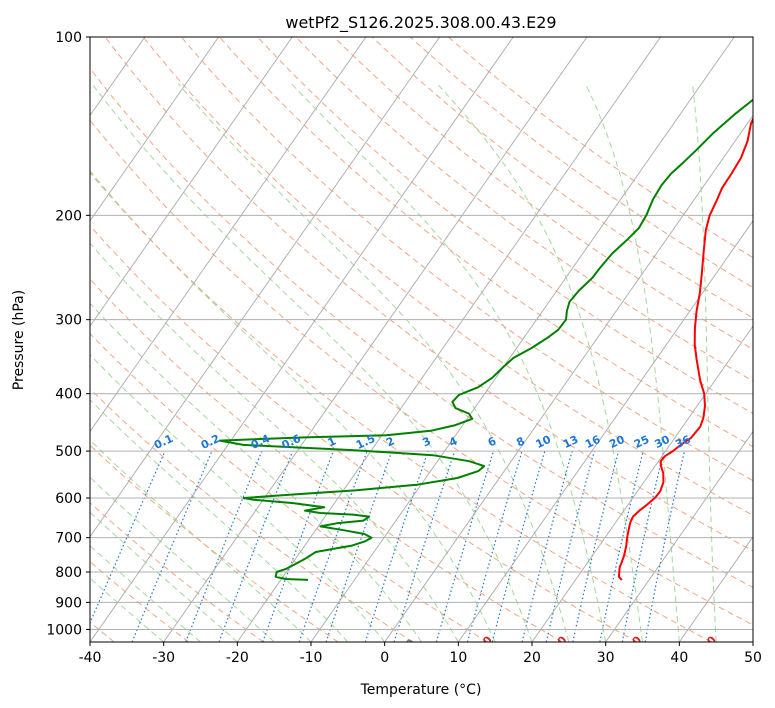  I want to click on x-tick-label: 40, so click(679, 658).